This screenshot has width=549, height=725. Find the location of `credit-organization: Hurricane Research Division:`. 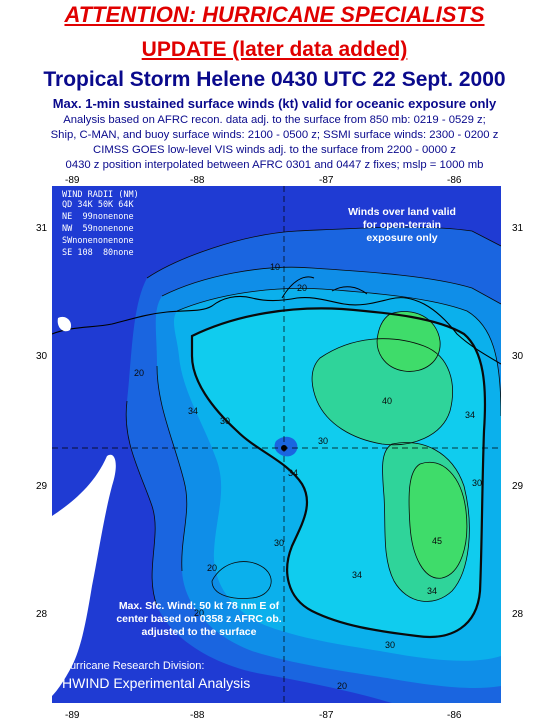

credit-organization: Hurricane Research Division: is located at coordinates (133, 666).